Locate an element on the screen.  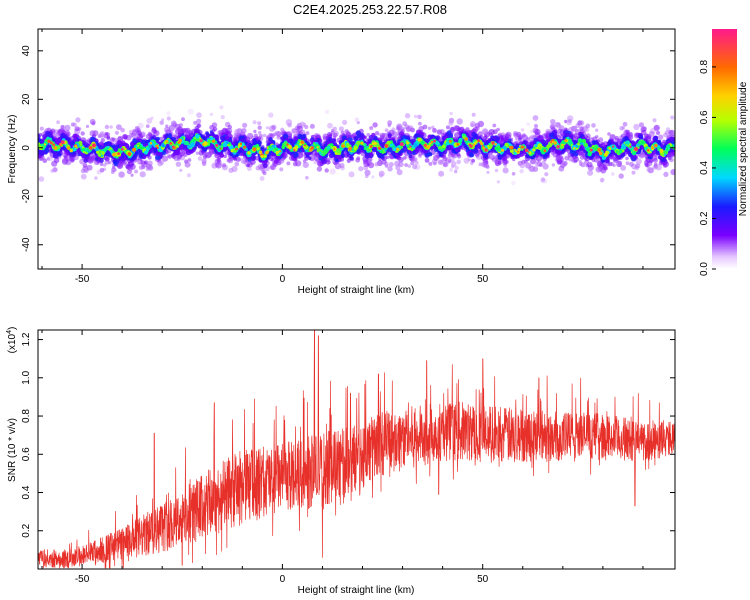
heatmap-cells is located at coordinates (356, 145).